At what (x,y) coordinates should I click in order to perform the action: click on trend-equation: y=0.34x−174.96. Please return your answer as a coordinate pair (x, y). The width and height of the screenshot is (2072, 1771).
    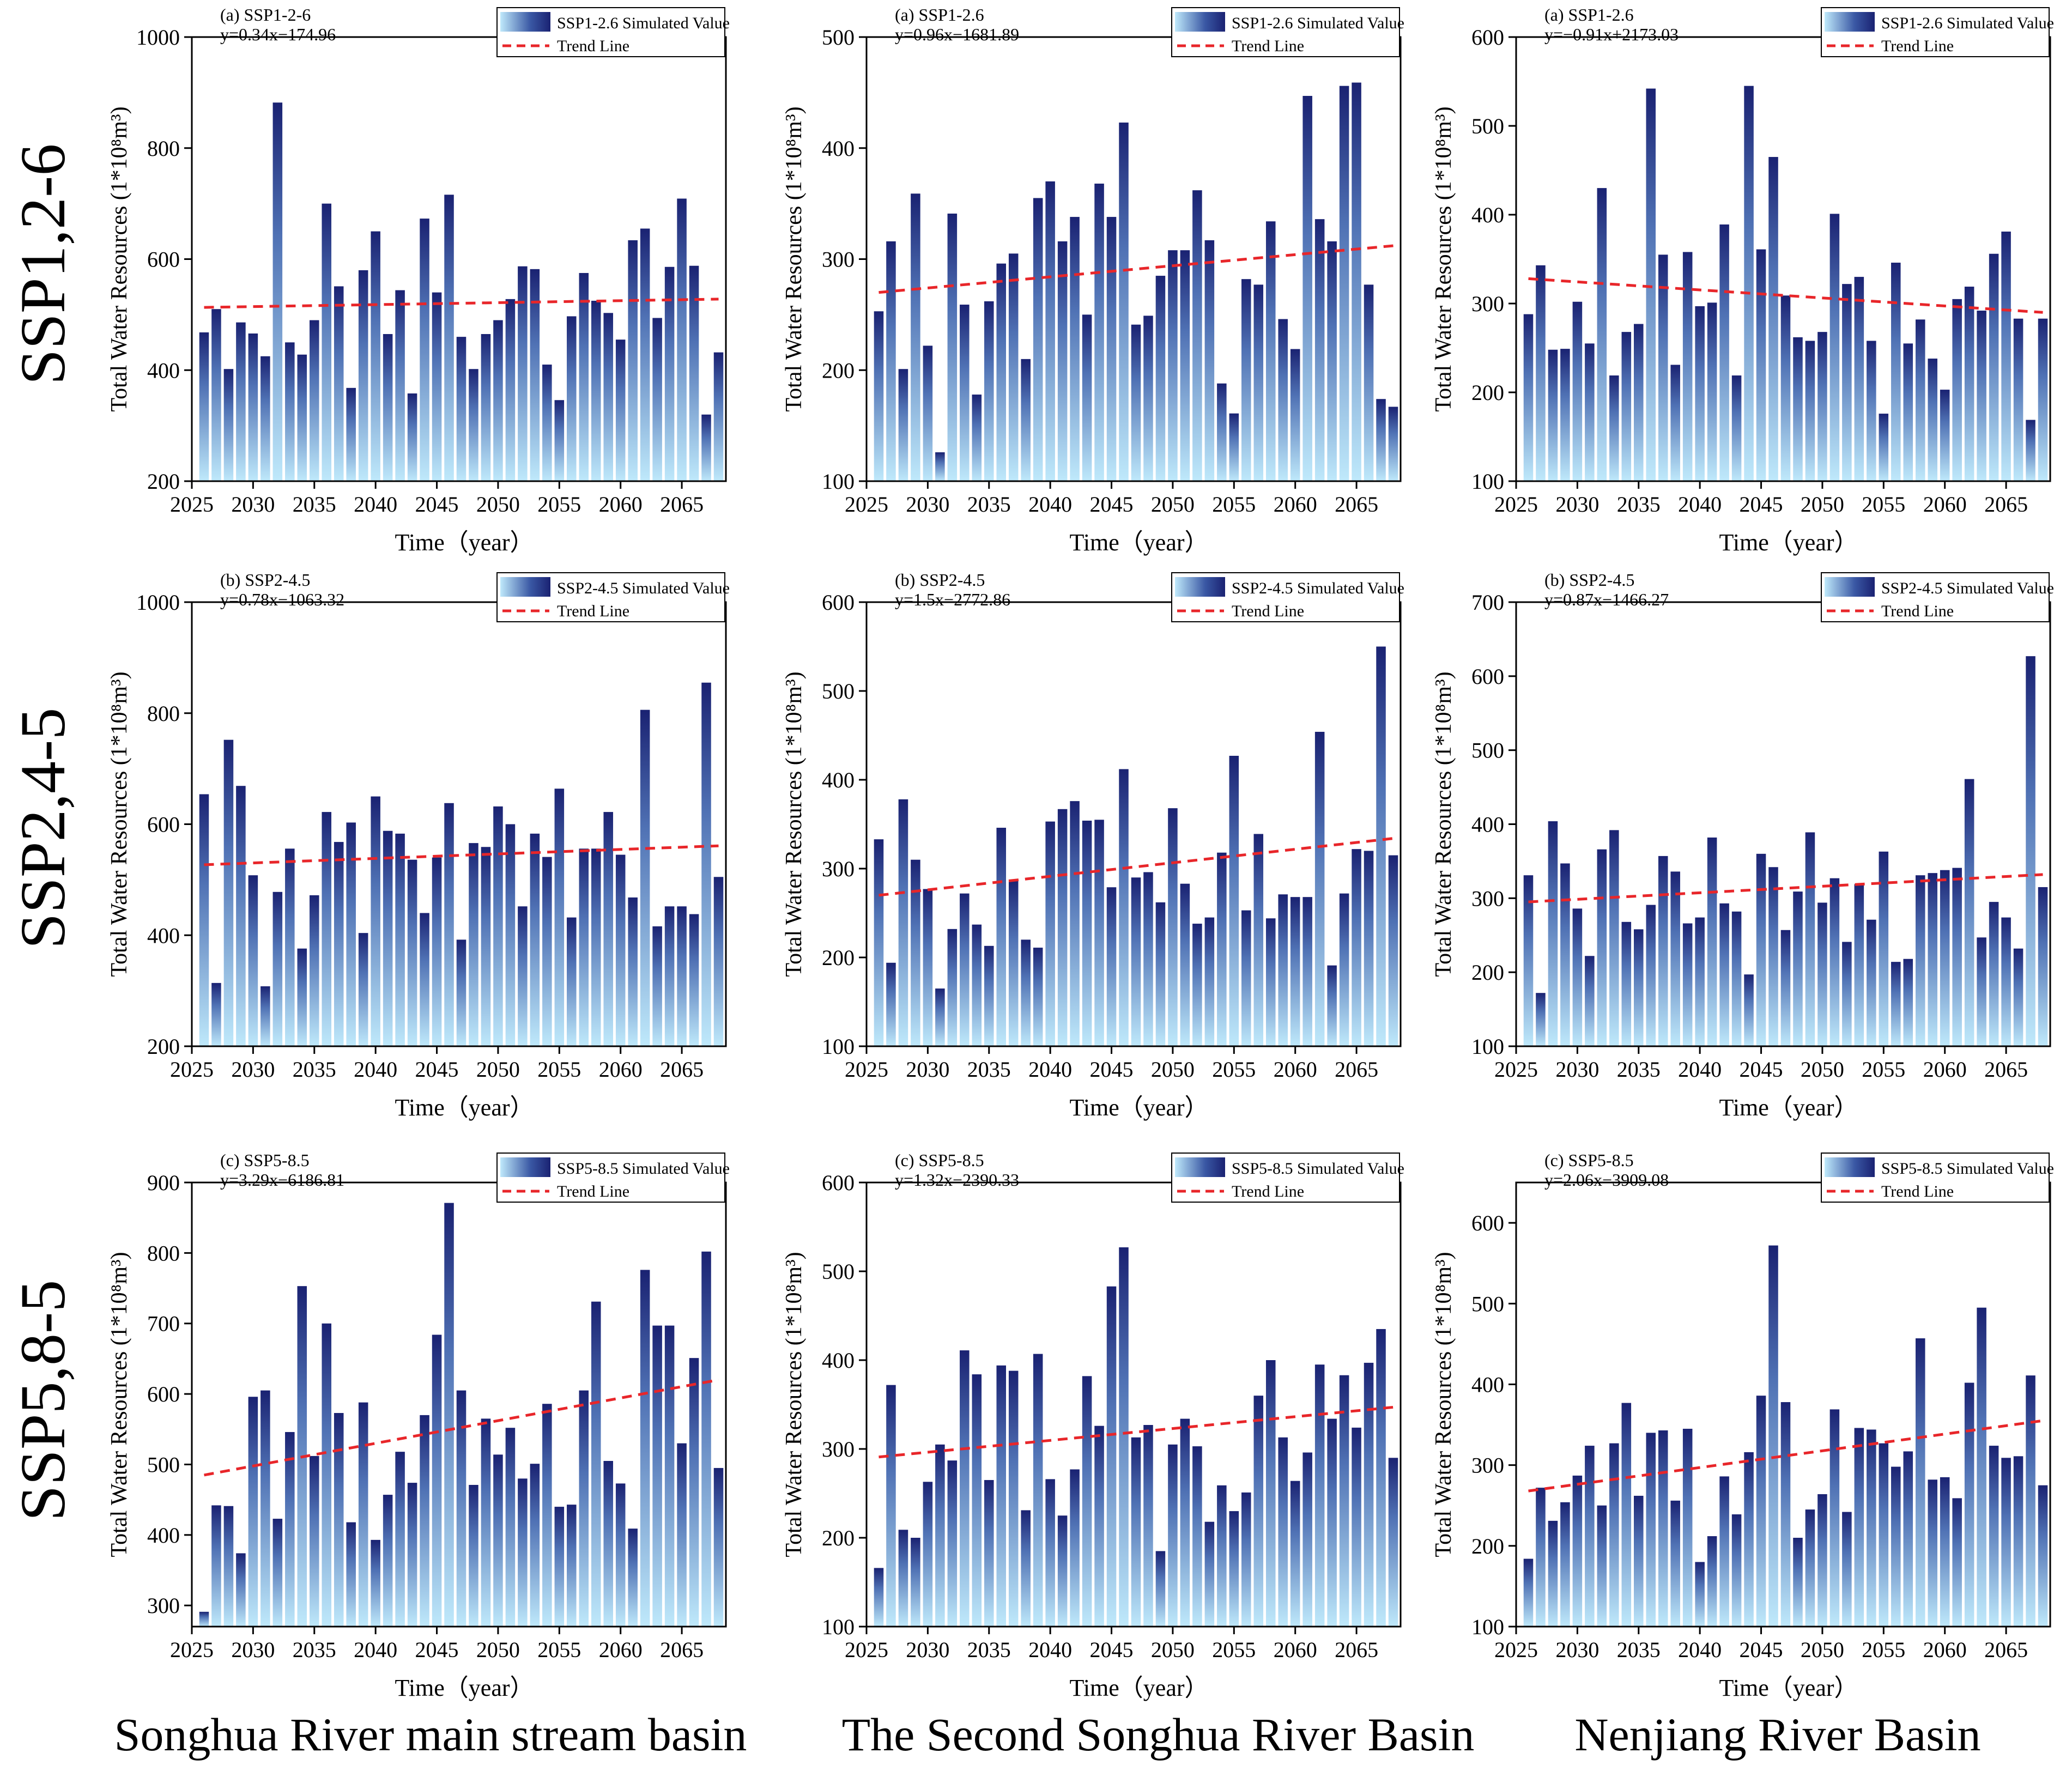
    Looking at the image, I should click on (278, 34).